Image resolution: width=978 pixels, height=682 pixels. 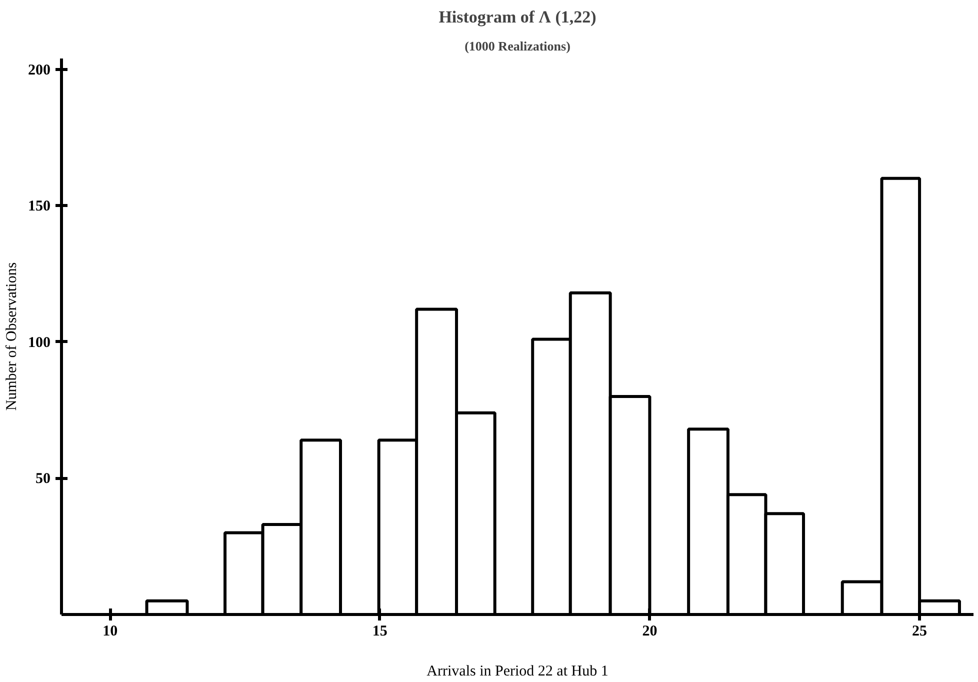 What do you see at coordinates (110, 632) in the screenshot?
I see `x-tick-label: 10` at bounding box center [110, 632].